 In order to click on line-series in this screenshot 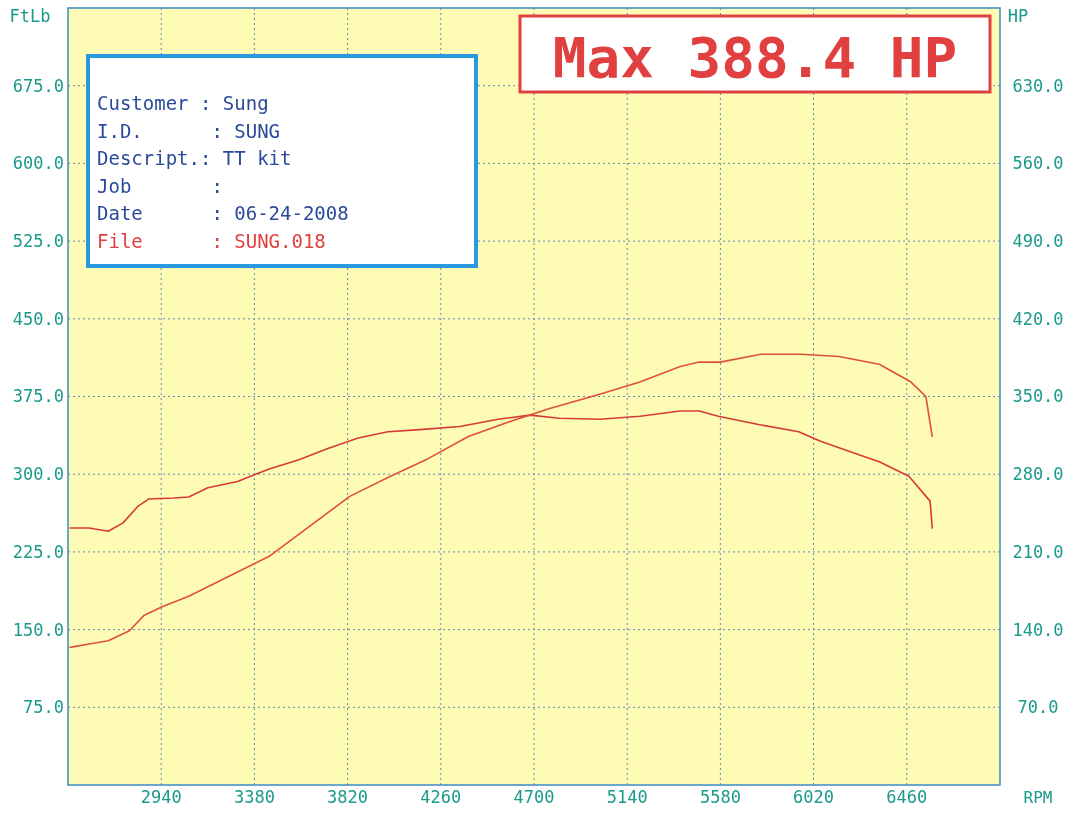, I will do `click(501, 471)`.